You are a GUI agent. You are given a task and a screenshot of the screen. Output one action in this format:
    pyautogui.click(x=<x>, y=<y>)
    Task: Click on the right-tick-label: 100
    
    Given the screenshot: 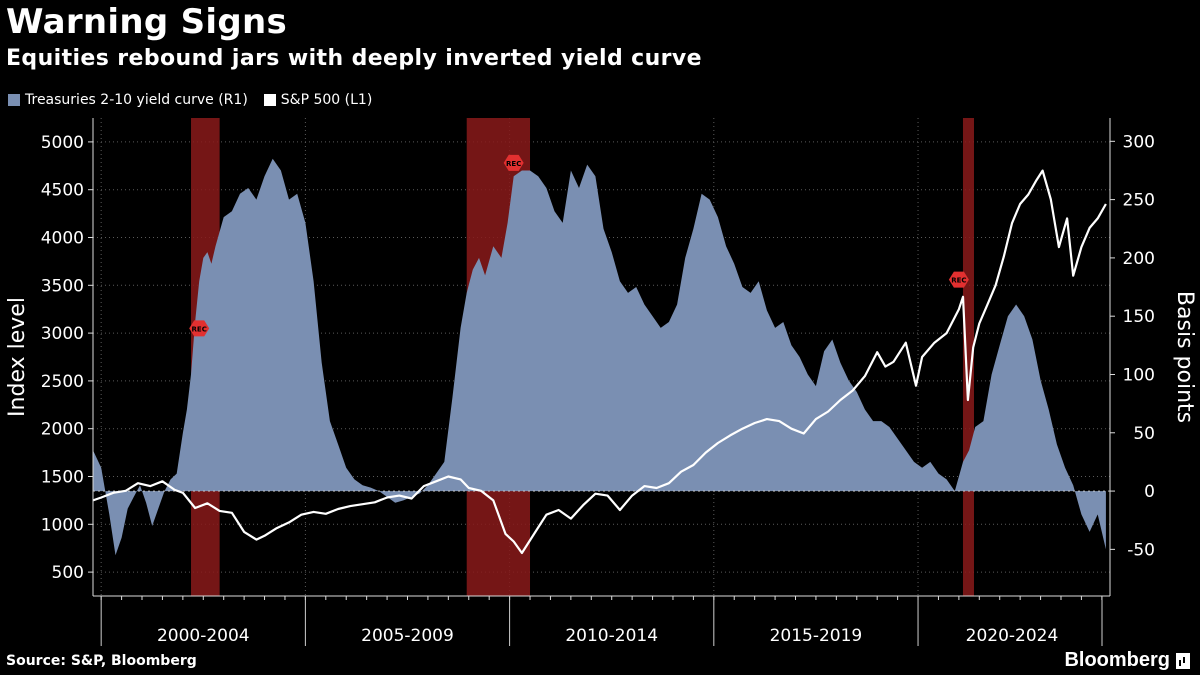 What is the action you would take?
    pyautogui.click(x=1139, y=375)
    